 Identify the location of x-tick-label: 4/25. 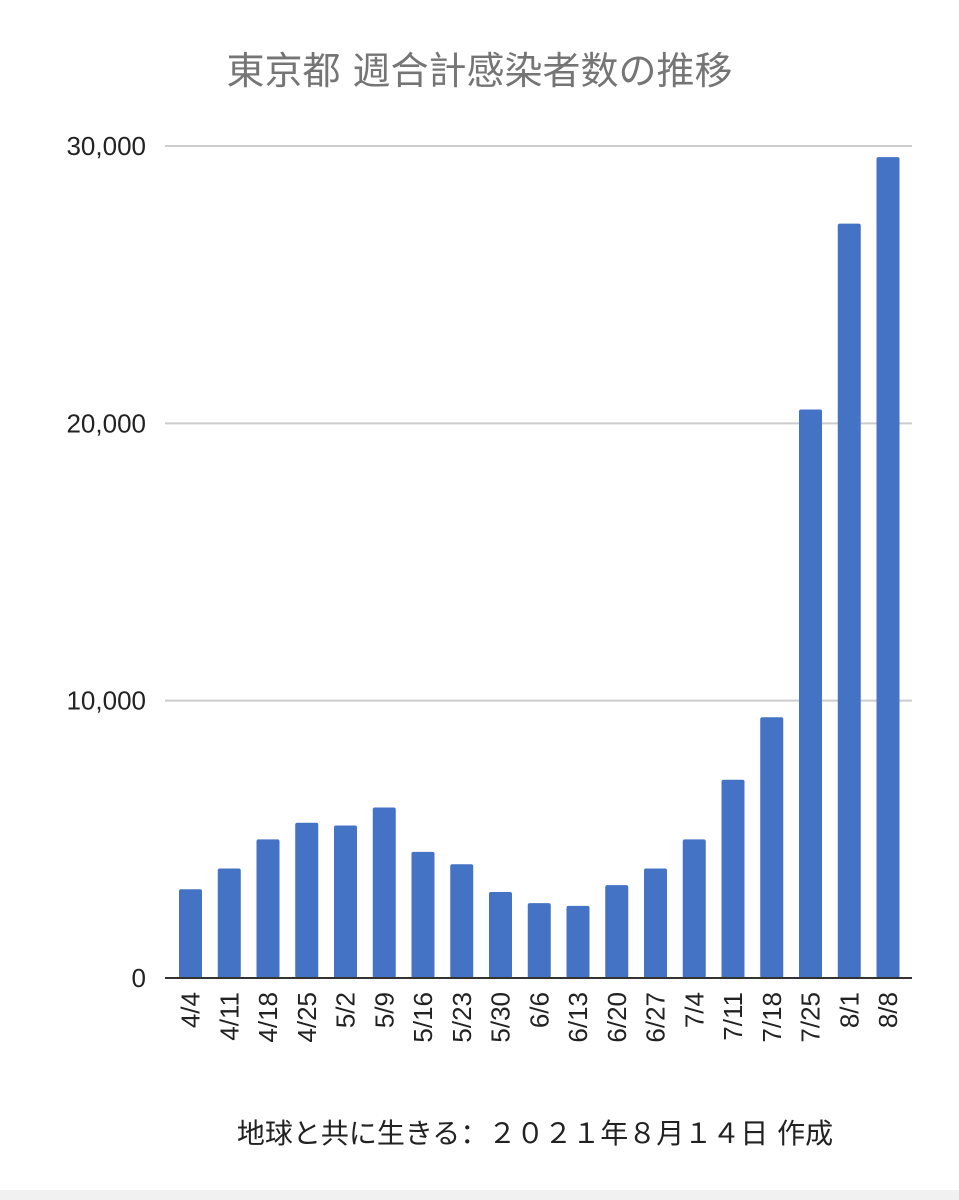
(307, 1017).